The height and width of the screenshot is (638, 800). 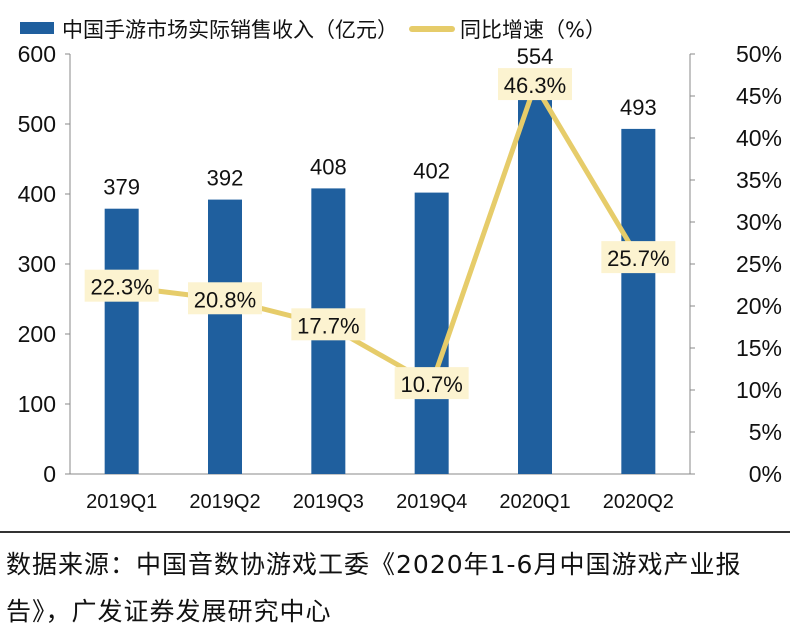 What do you see at coordinates (759, 306) in the screenshot?
I see `right-tick-label: 20%` at bounding box center [759, 306].